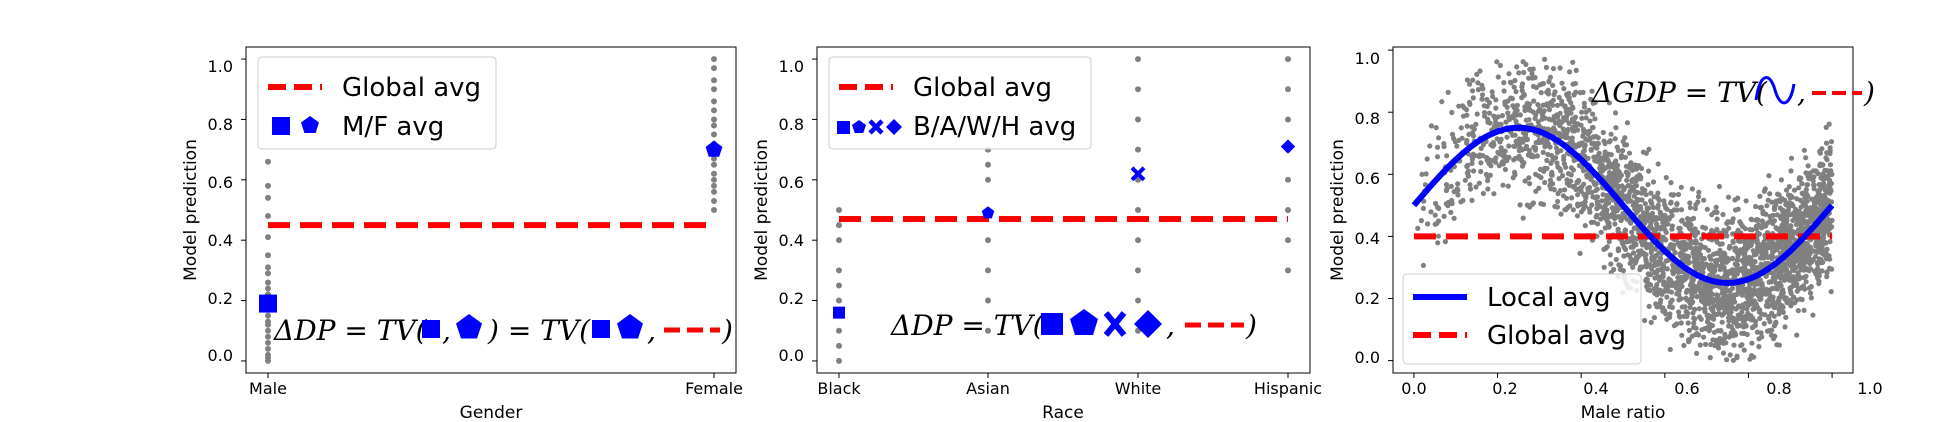 This screenshot has width=1943, height=422. Describe the element at coordinates (268, 303) in the screenshot. I see `group-avg-square` at that location.